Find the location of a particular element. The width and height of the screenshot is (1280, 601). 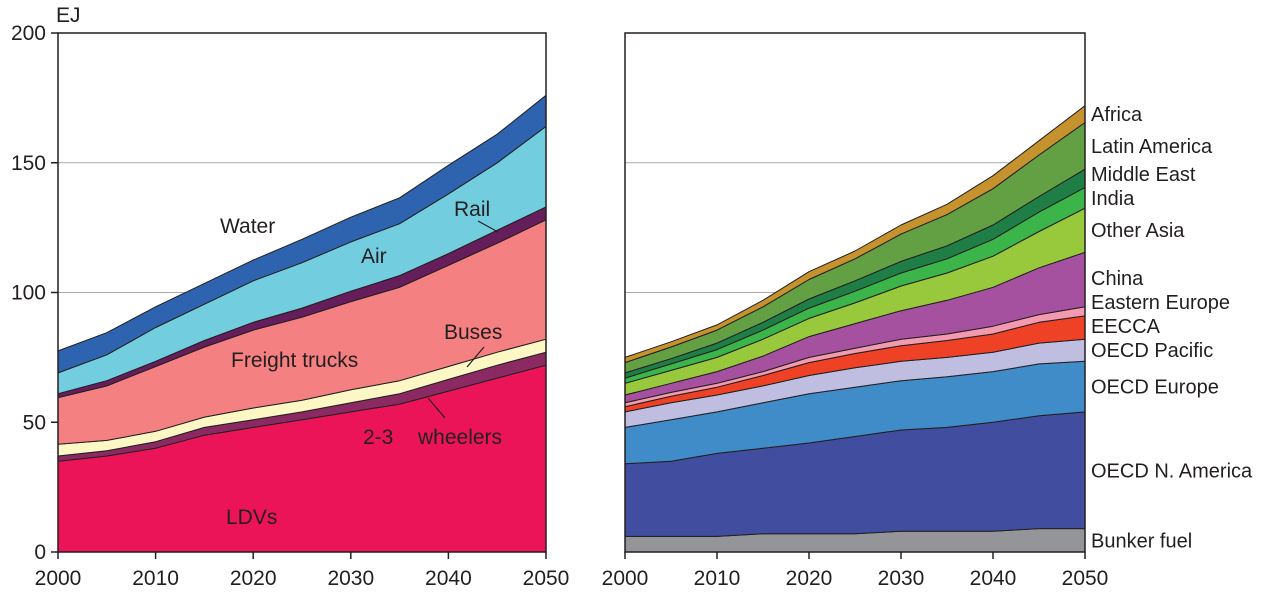

legend-label-india: India is located at coordinates (1113, 199).